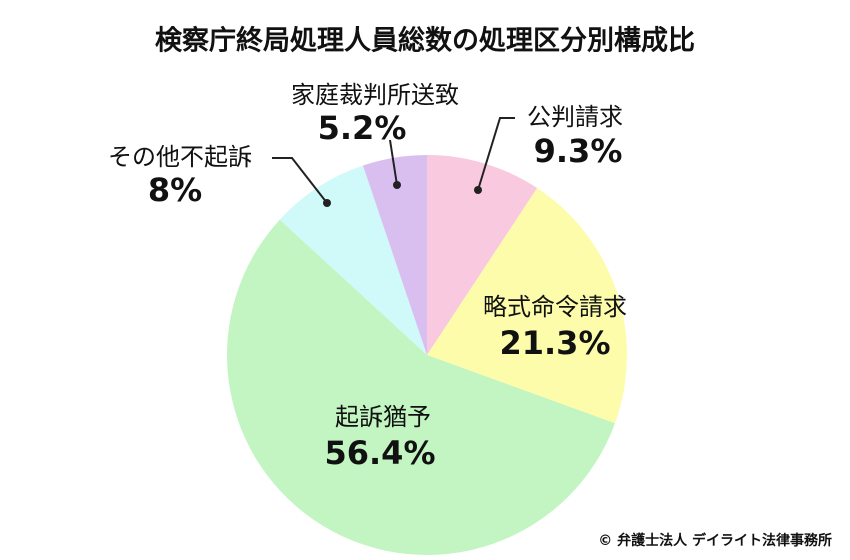  Describe the element at coordinates (578, 151) in the screenshot. I see `slice-value-label: 9.3%` at that location.